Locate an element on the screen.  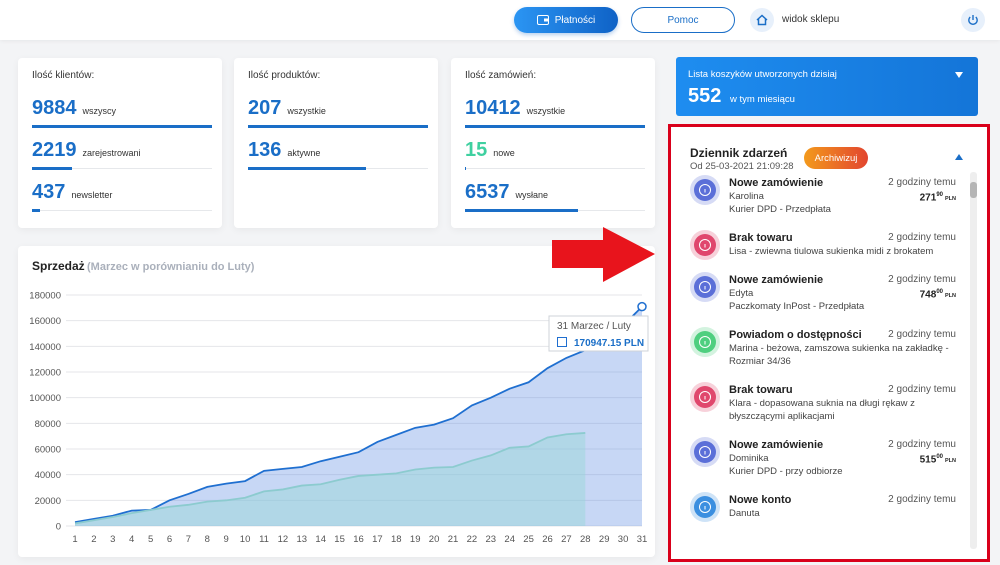
stat-row: 9884 wszyscy is located at coordinates (74, 108).